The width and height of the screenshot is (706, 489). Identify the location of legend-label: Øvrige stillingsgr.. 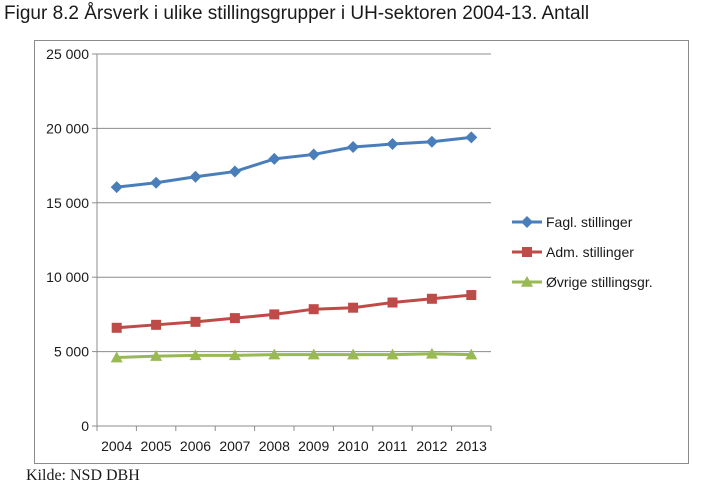
(599, 282).